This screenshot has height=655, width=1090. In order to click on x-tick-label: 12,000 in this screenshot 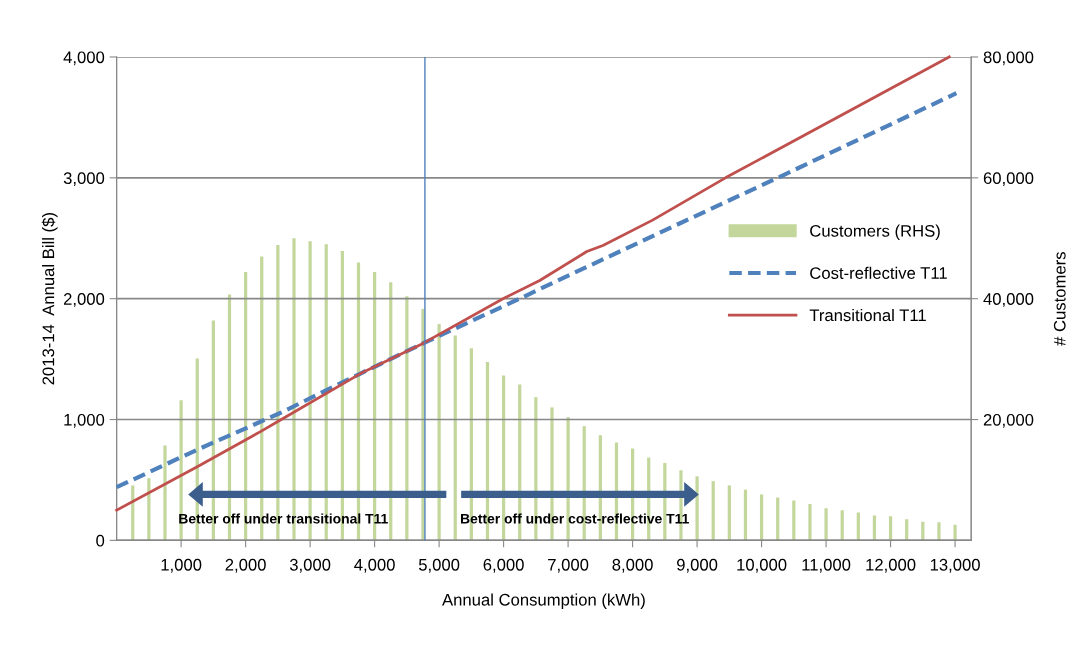, I will do `click(891, 565)`.